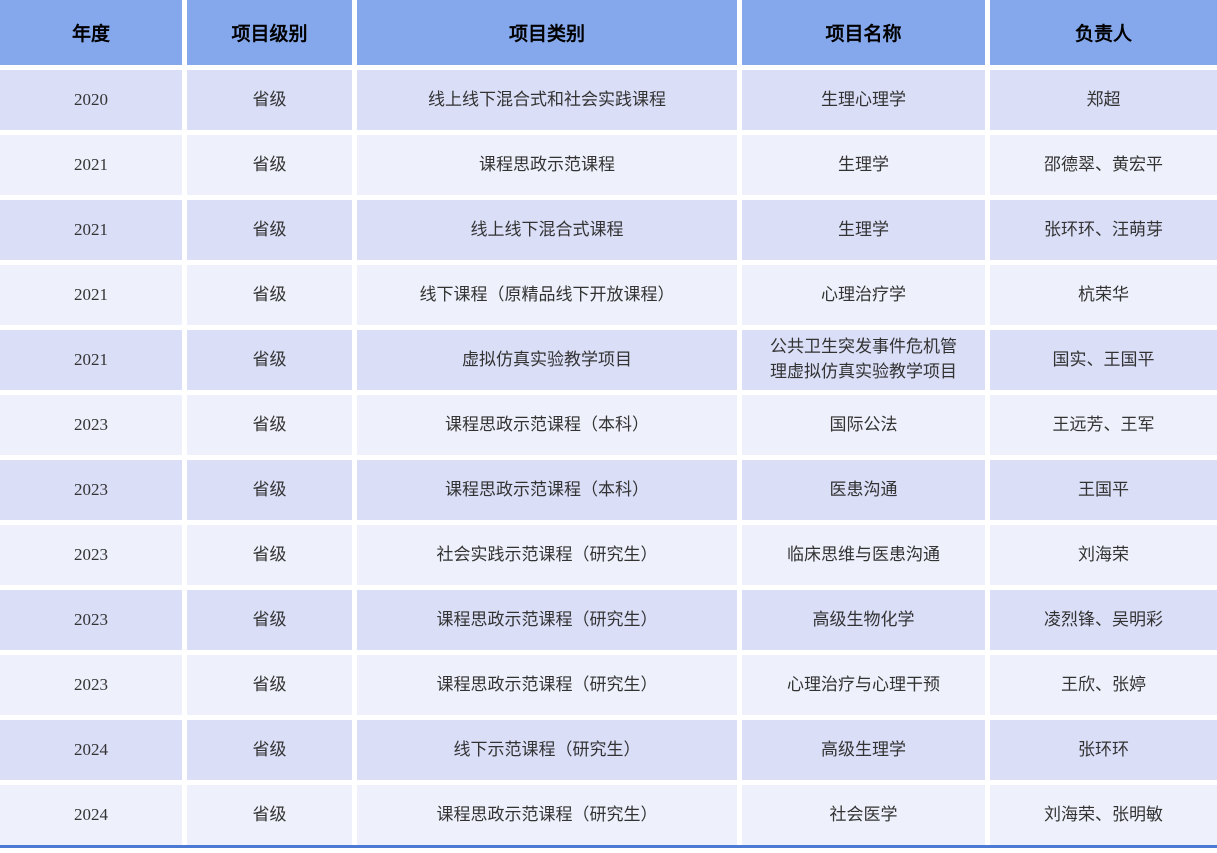 This screenshot has width=1217, height=853. I want to click on cell-leader: 邵德翠、黄宏平, so click(1103, 165).